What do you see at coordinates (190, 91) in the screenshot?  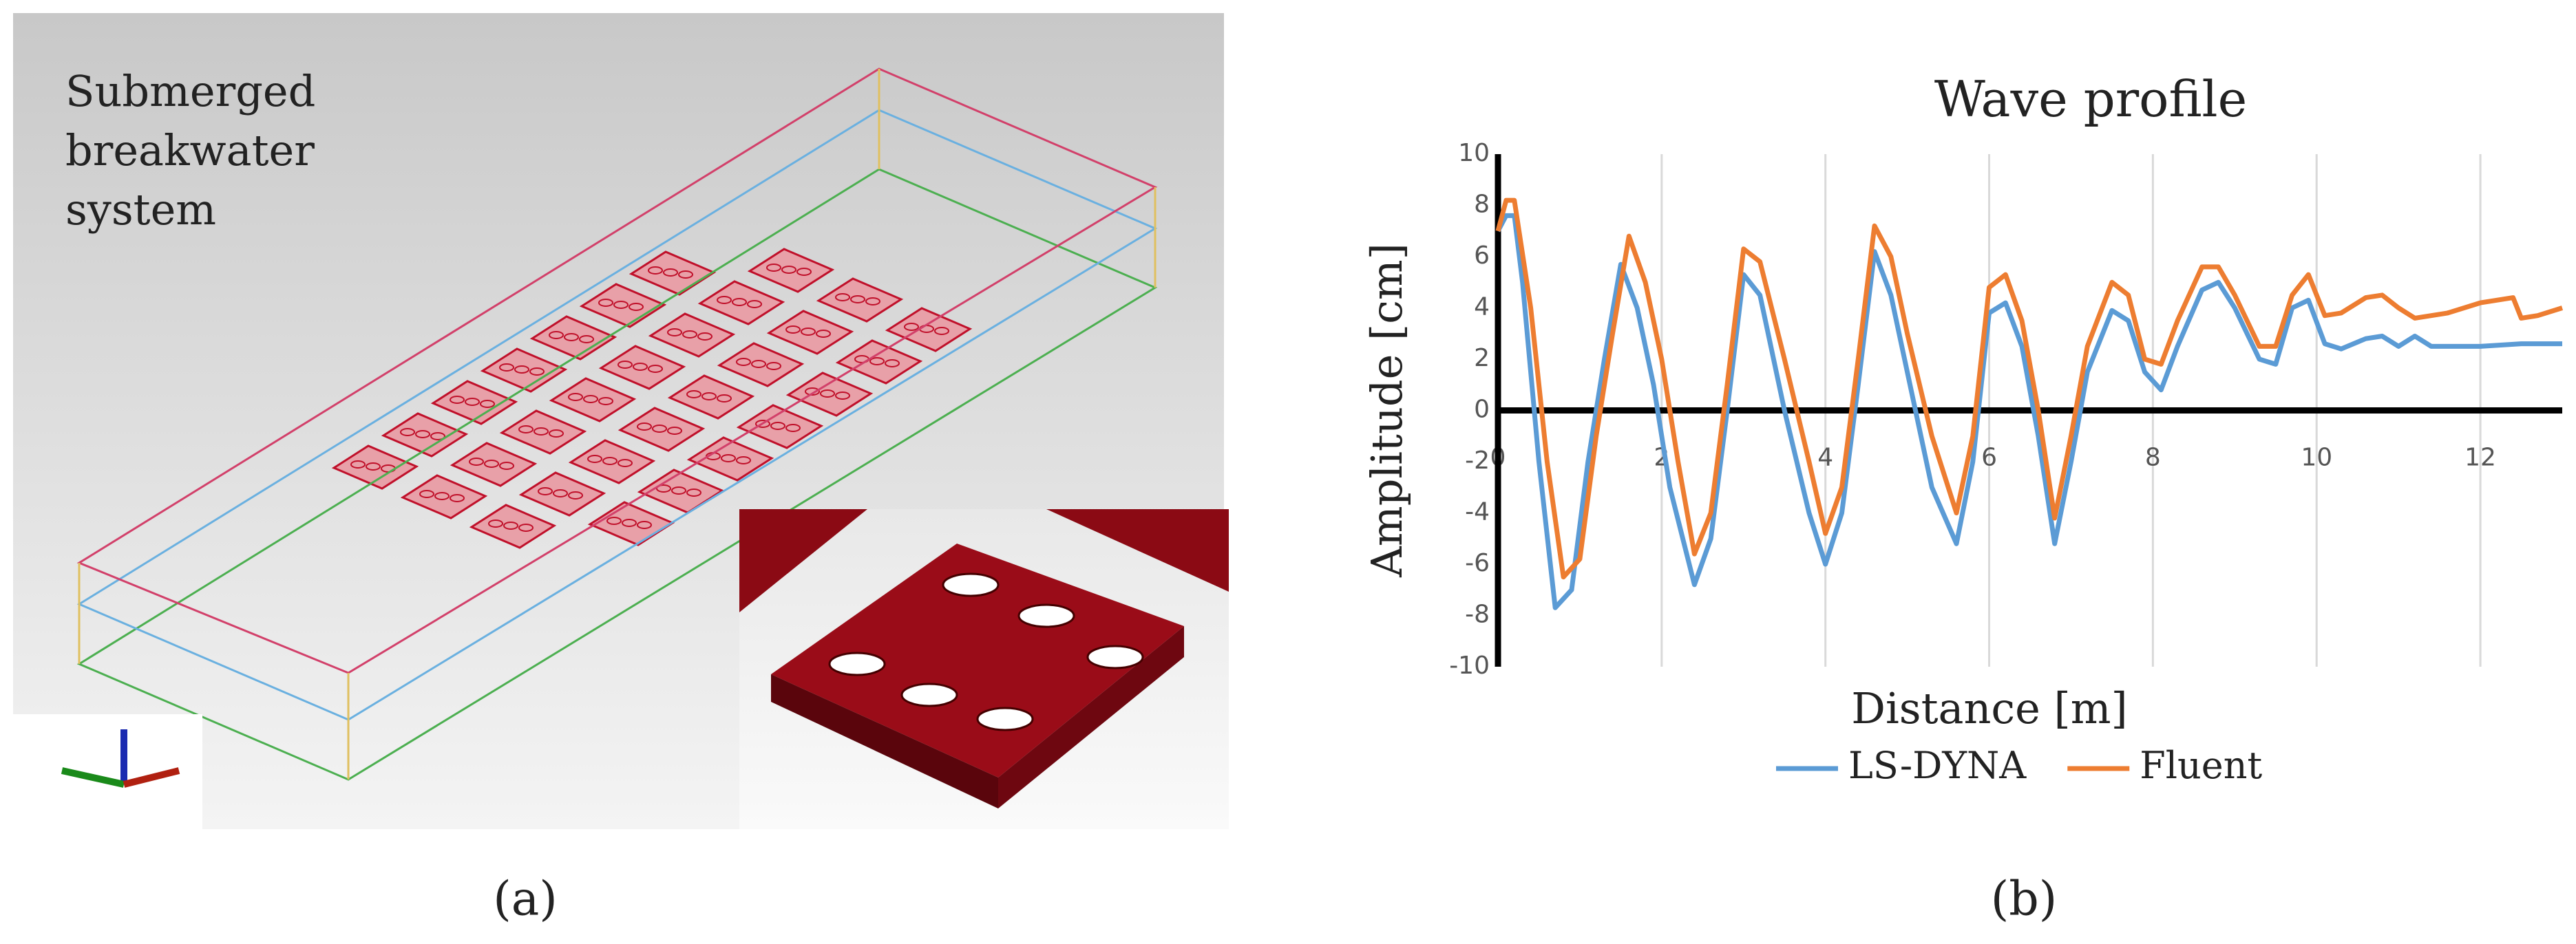 I see `panel-label: Submerged` at bounding box center [190, 91].